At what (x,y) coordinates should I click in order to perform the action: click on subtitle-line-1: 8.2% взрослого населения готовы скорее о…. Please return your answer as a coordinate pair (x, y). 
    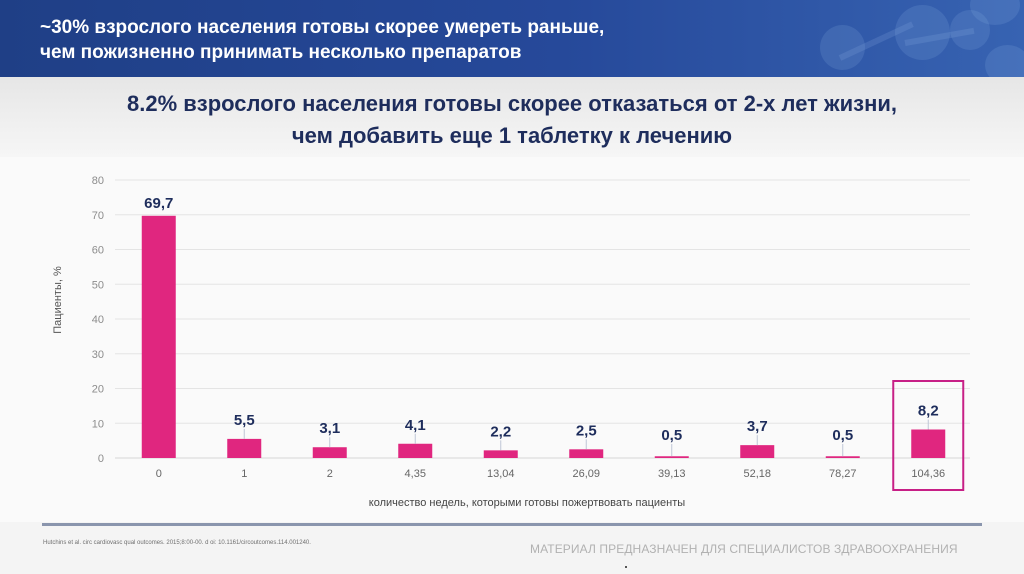
    Looking at the image, I should click on (512, 103).